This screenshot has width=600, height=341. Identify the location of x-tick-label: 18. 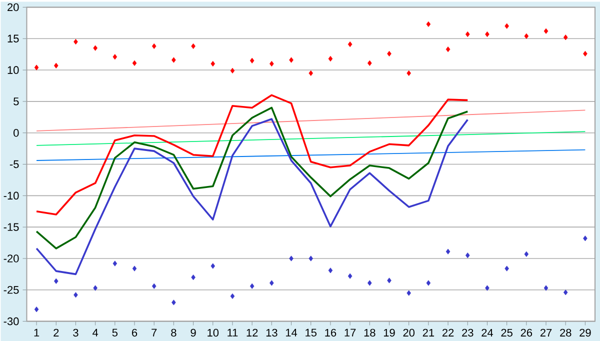
(370, 332).